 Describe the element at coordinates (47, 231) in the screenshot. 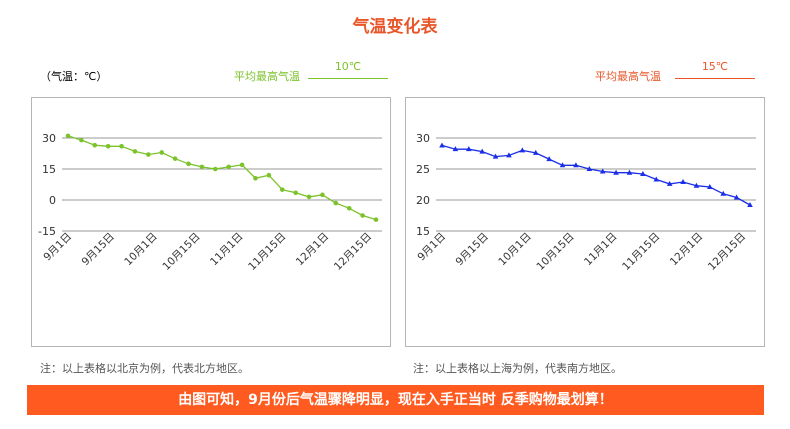

I see `y-tick-label: -15` at that location.